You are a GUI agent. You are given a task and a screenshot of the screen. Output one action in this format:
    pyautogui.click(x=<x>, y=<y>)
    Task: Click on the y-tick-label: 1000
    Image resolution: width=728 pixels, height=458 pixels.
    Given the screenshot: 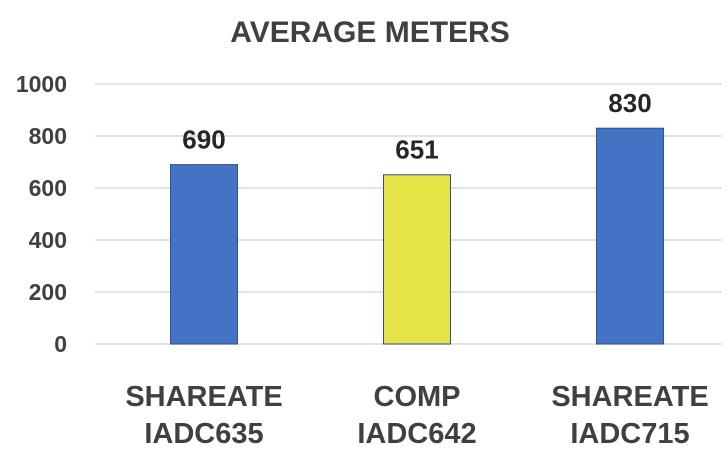 What is the action you would take?
    pyautogui.click(x=41, y=84)
    